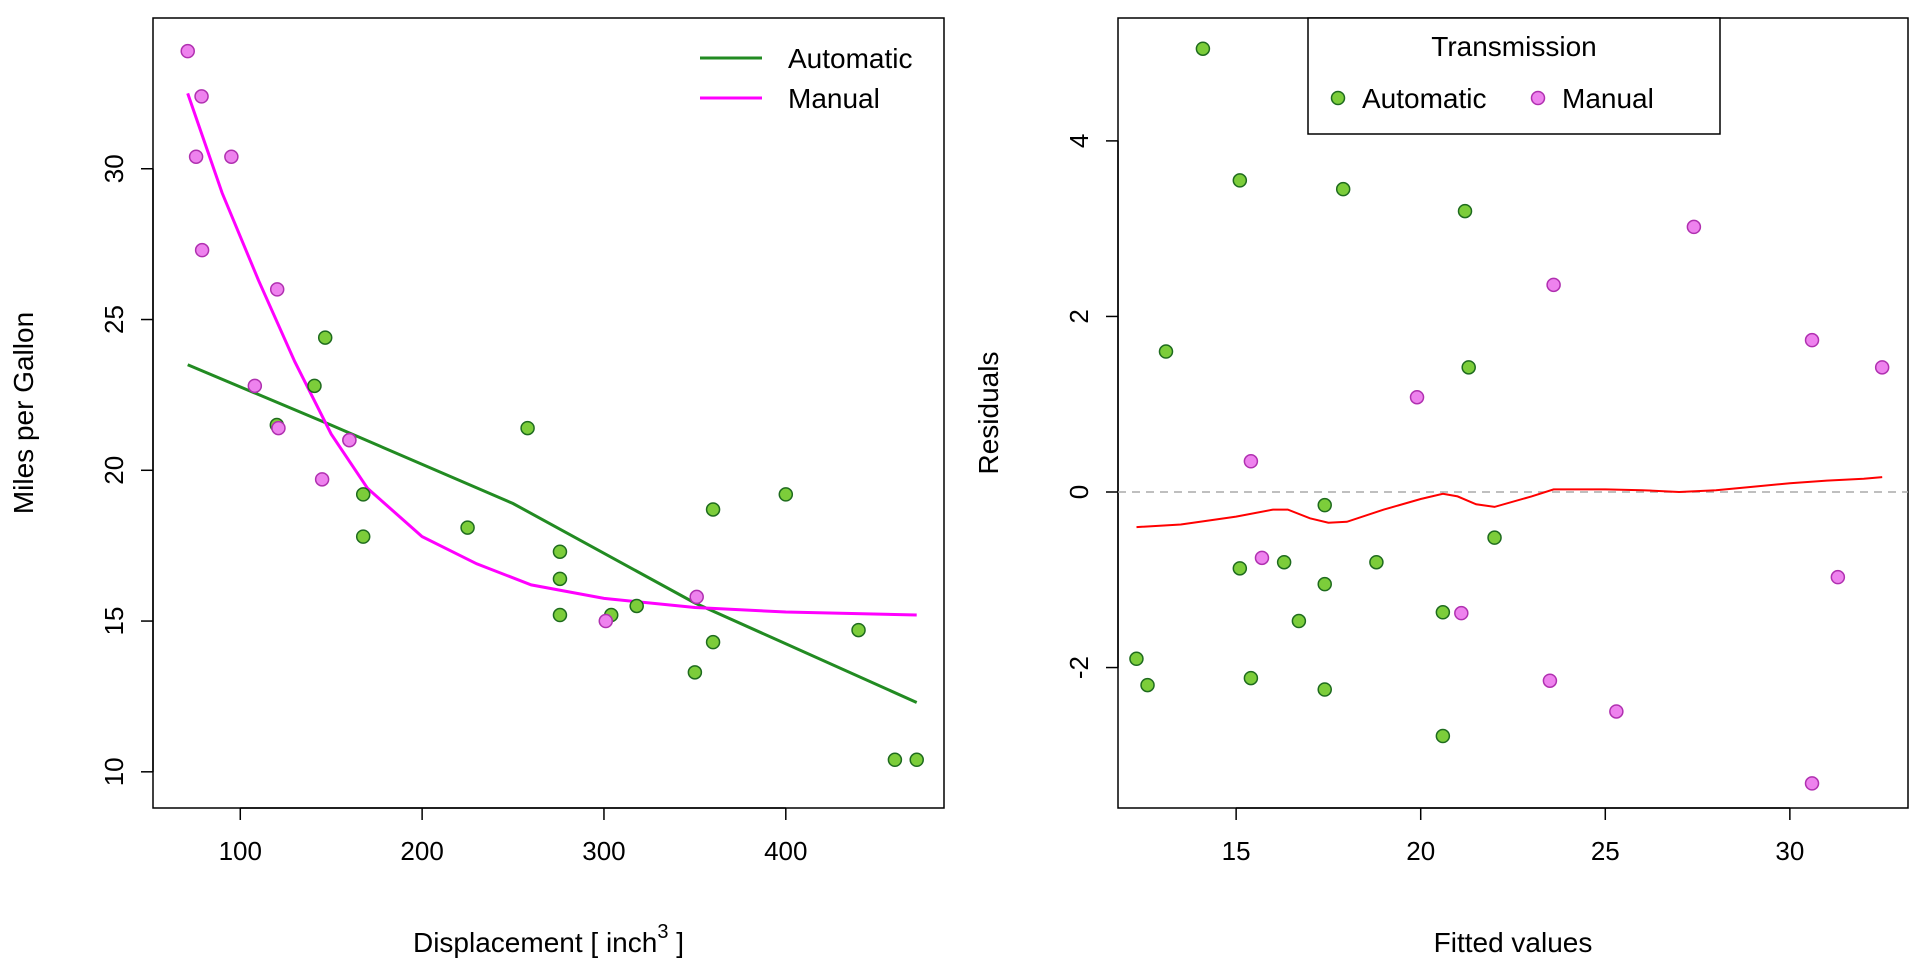  Describe the element at coordinates (114, 771) in the screenshot. I see `y-tick-label: 10` at that location.